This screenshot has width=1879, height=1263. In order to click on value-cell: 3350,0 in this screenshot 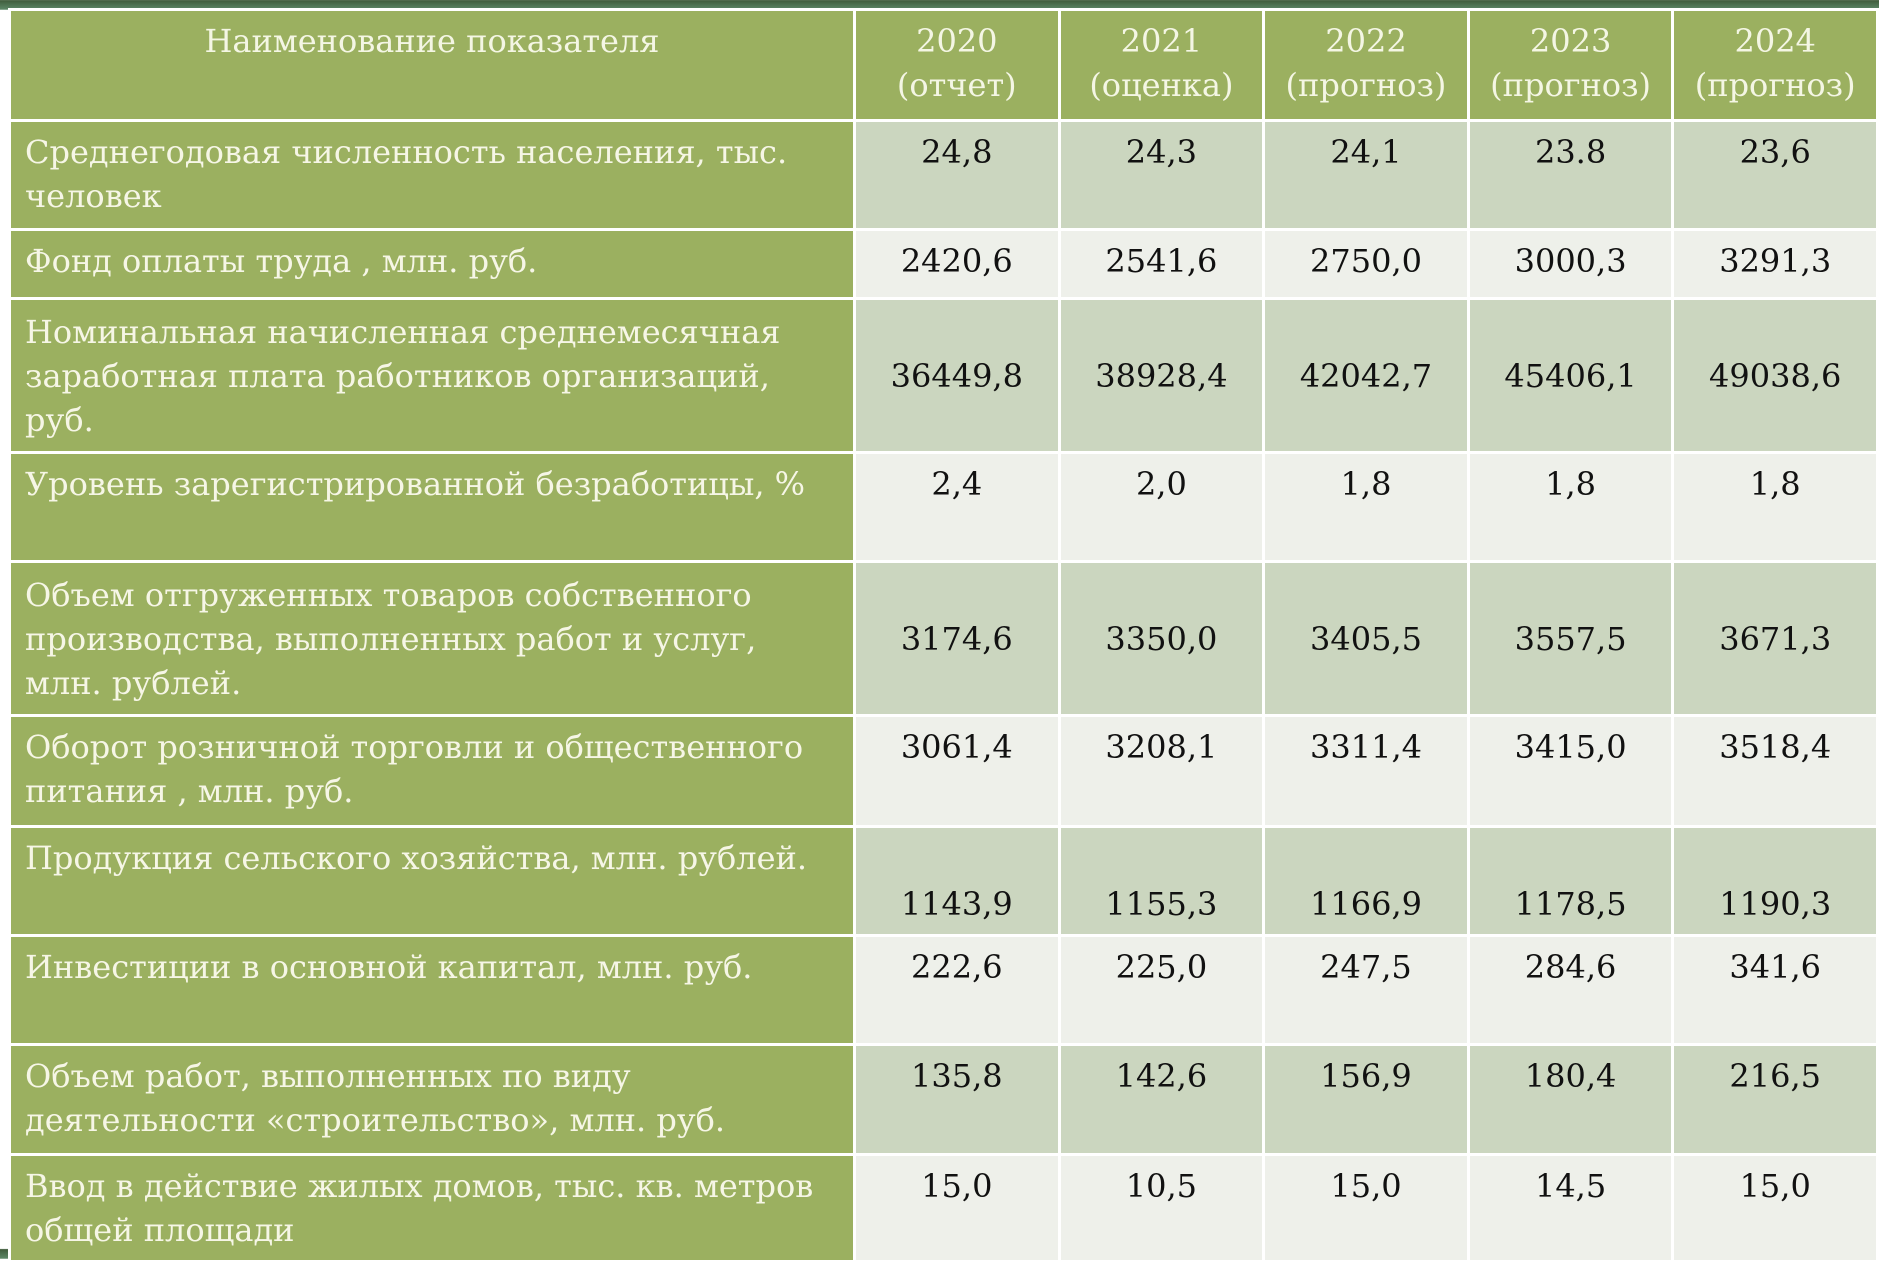, I will do `click(1161, 638)`.